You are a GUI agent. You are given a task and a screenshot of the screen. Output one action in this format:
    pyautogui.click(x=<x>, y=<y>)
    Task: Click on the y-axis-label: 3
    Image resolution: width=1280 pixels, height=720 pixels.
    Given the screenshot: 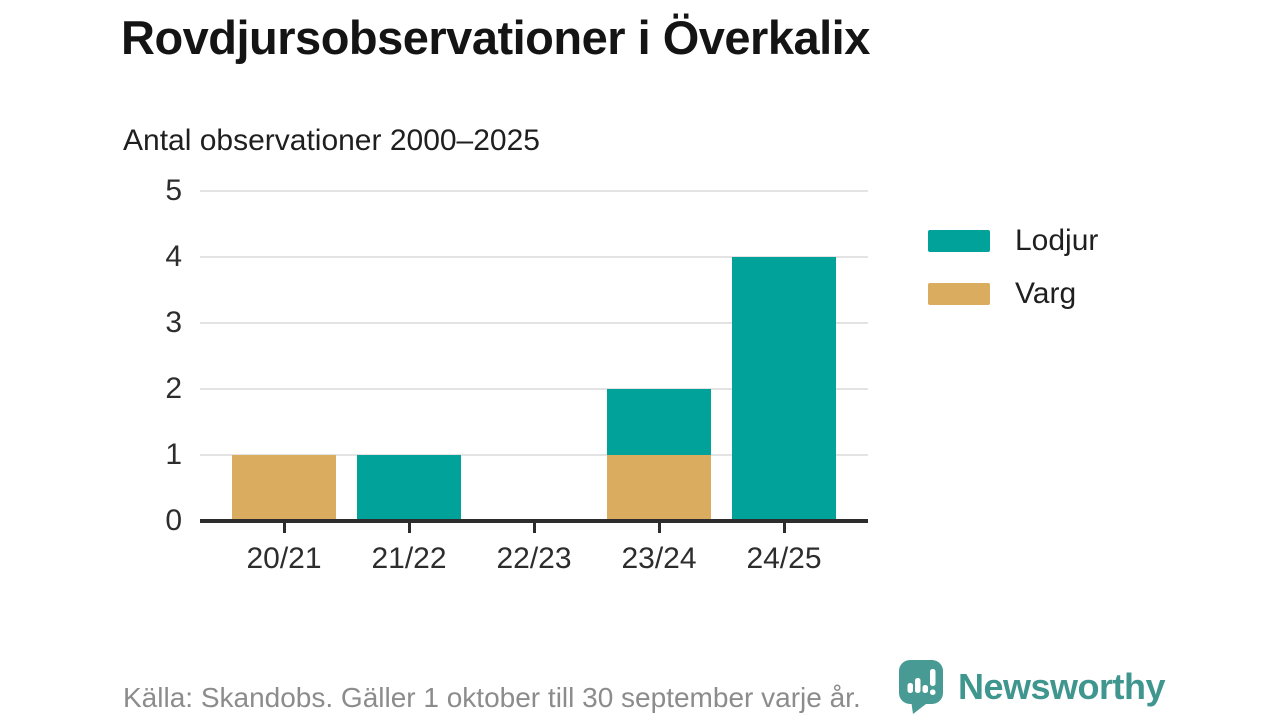 What is the action you would take?
    pyautogui.click(x=173, y=322)
    